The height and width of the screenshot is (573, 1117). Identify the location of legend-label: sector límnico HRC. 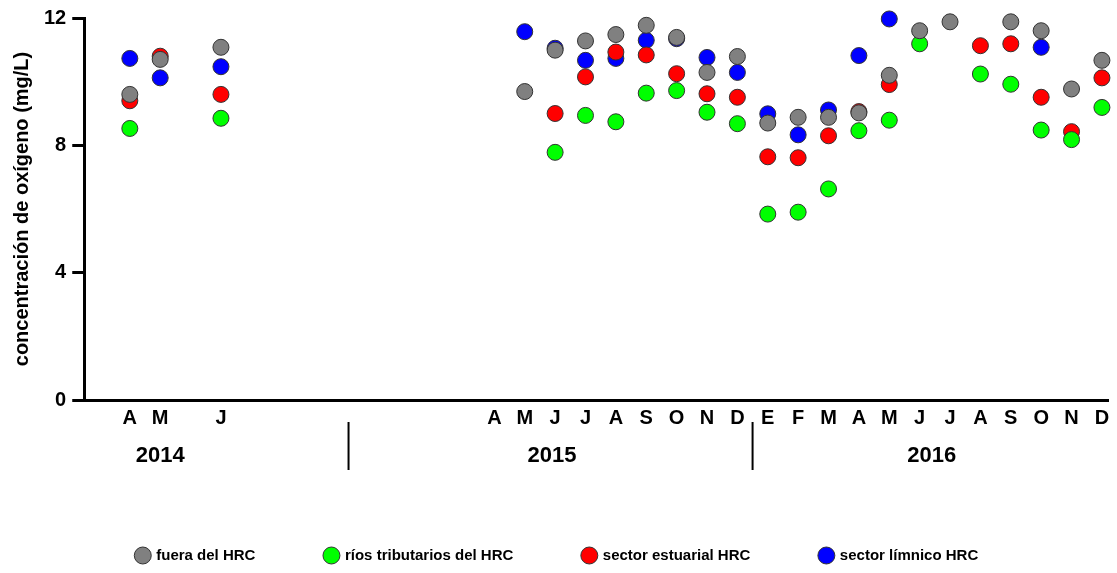
(909, 554).